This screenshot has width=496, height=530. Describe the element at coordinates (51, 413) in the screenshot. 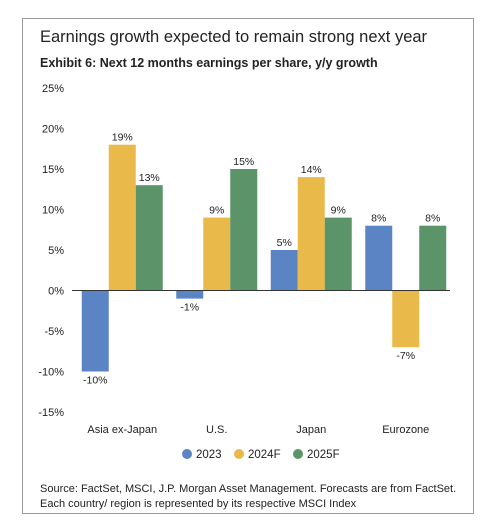

I see `y-tick-label: -15%` at that location.